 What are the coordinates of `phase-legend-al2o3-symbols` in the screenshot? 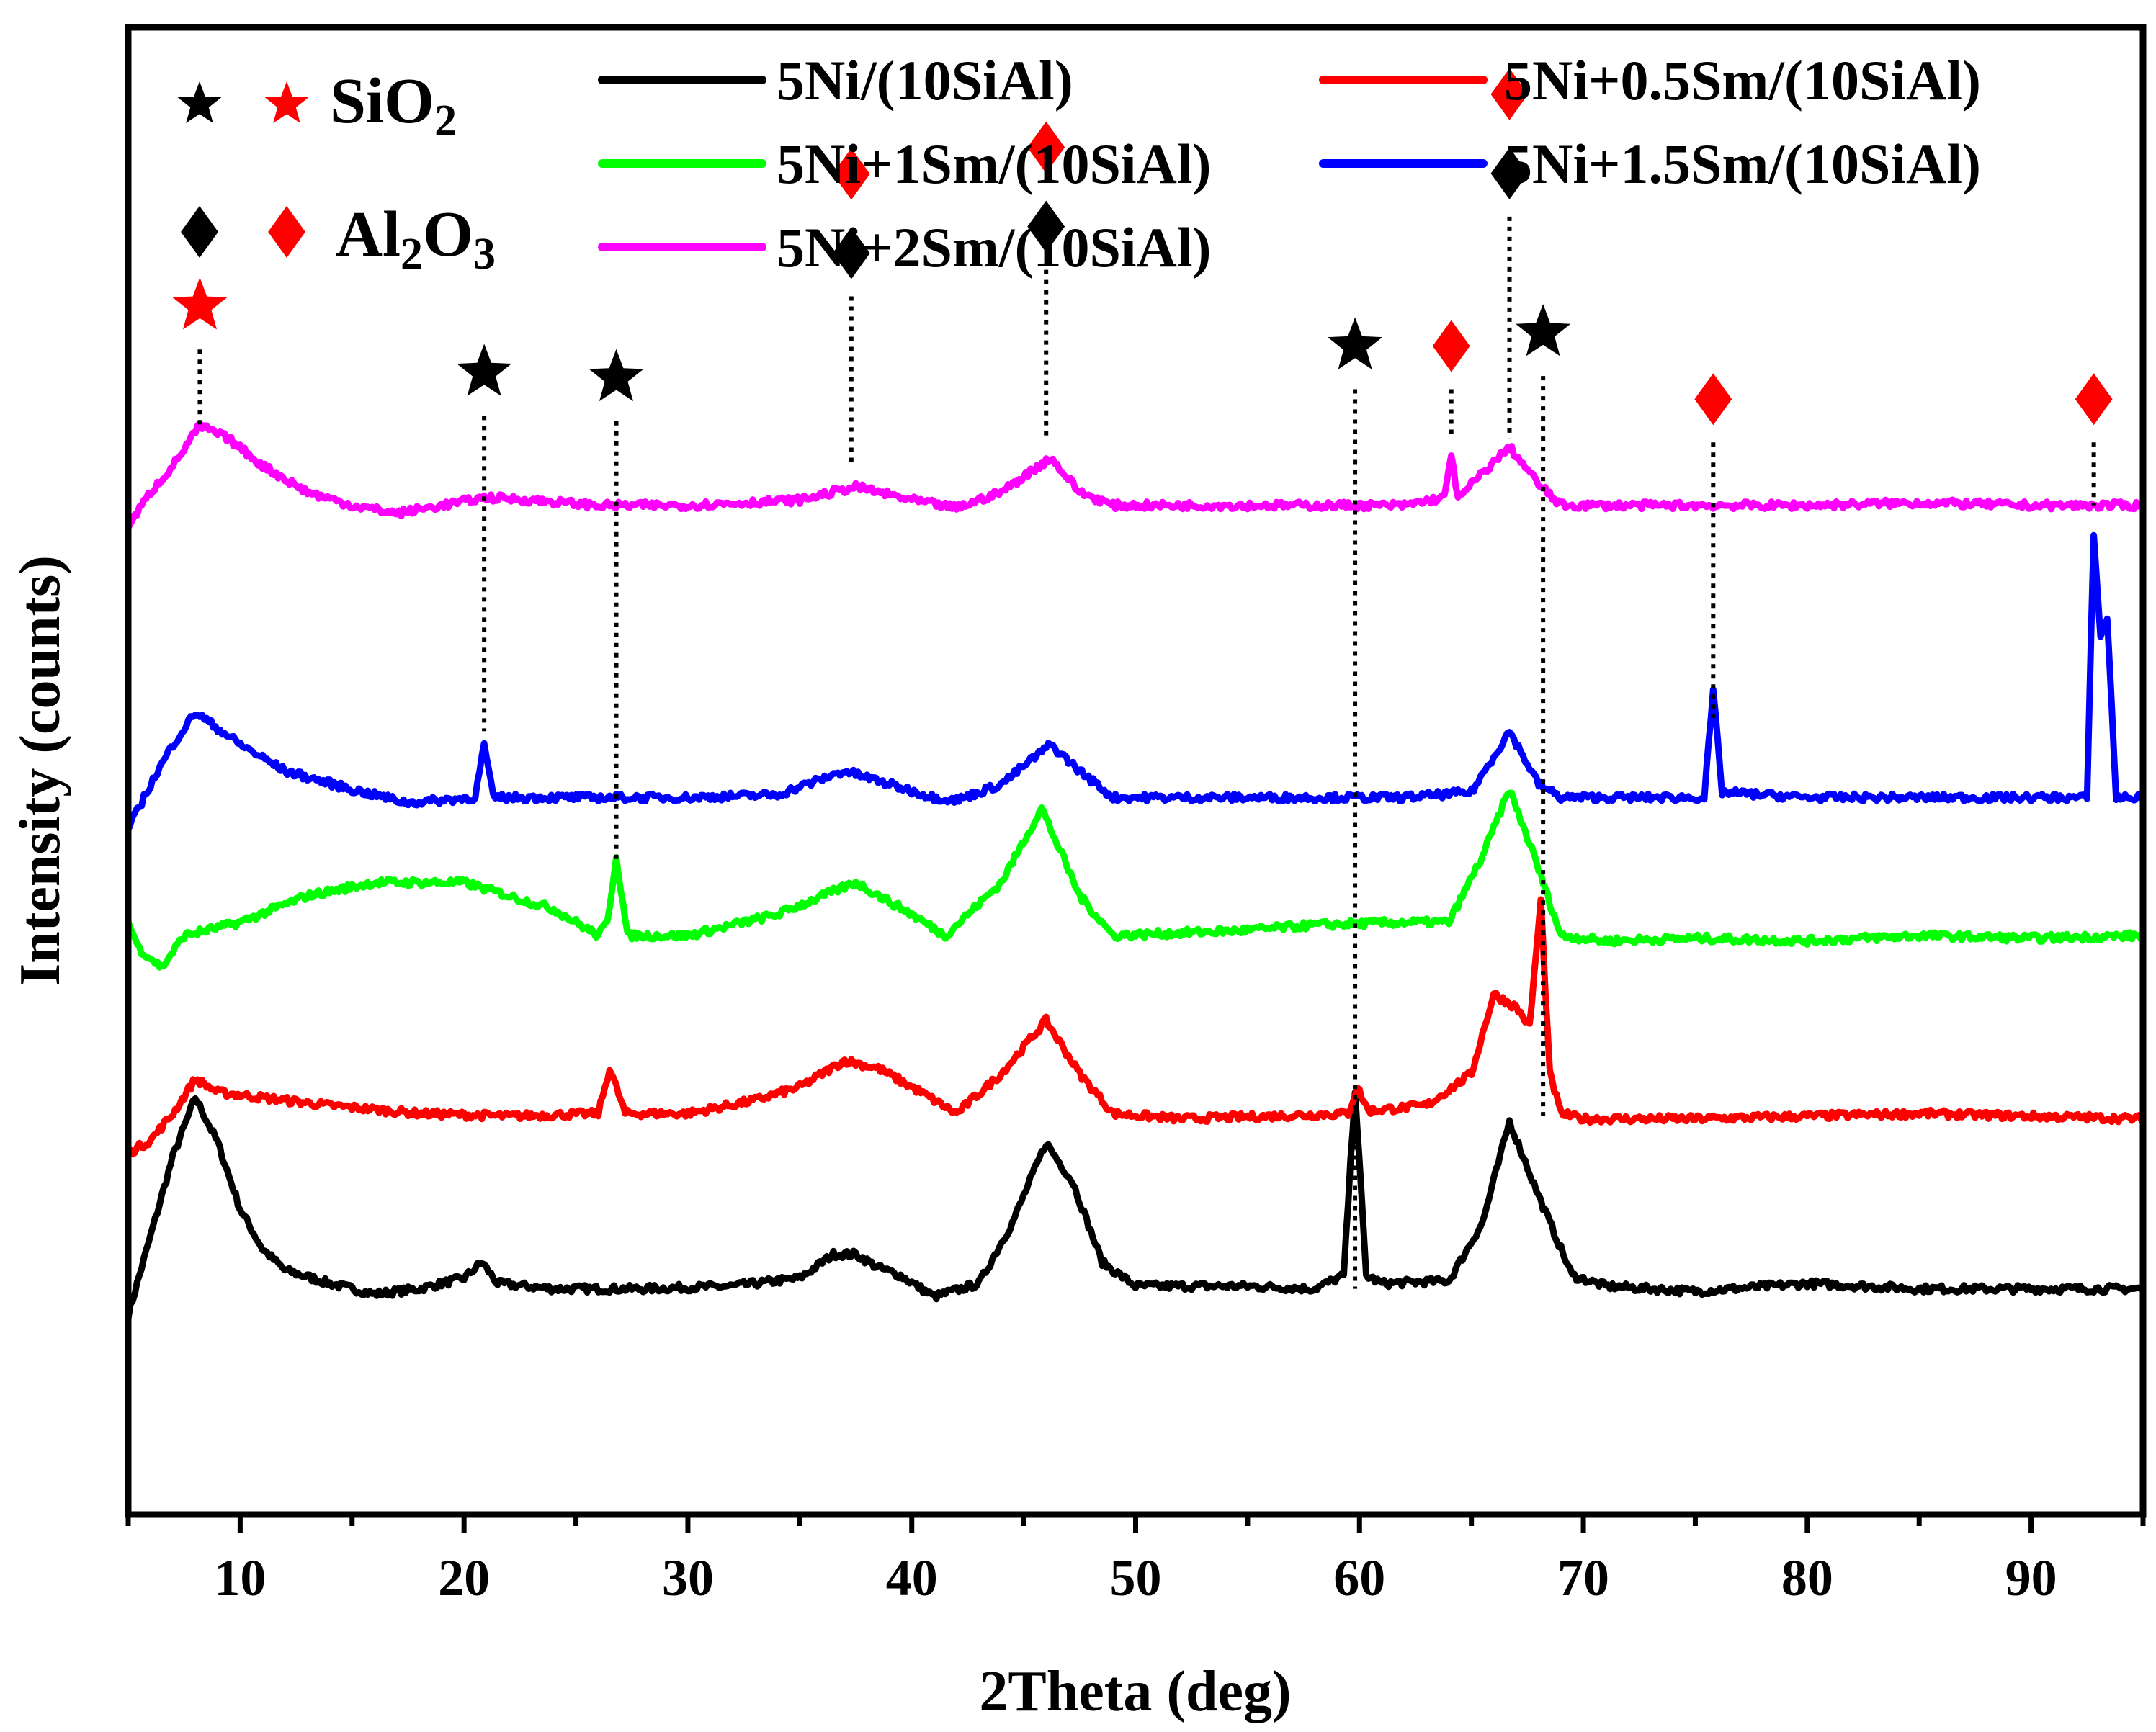 It's located at (243, 232).